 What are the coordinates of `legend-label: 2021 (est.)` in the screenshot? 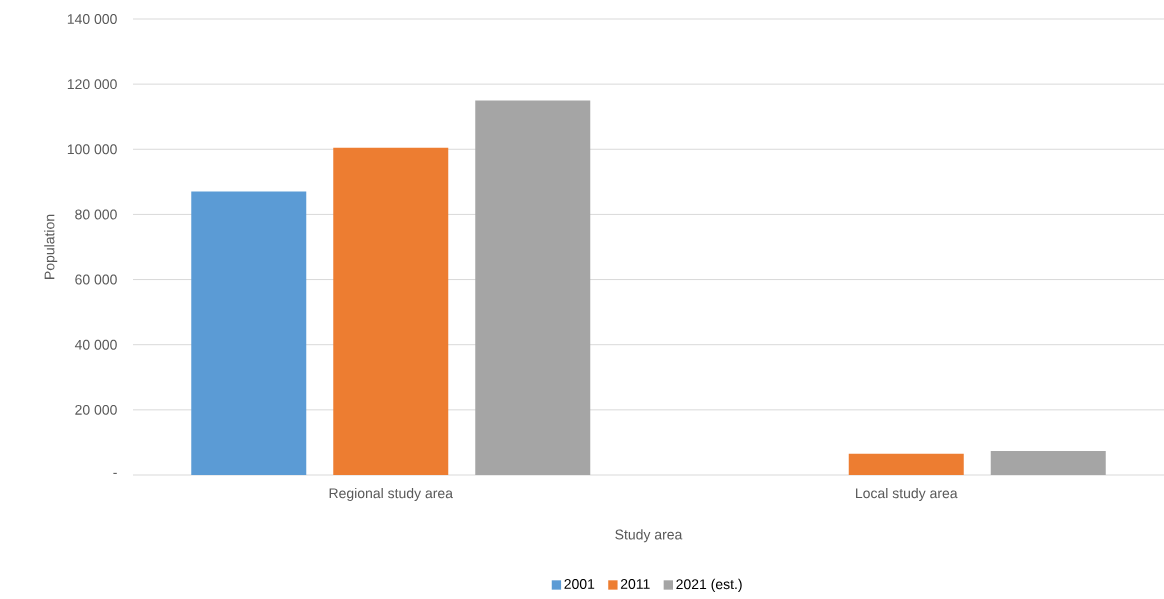 It's located at (709, 585).